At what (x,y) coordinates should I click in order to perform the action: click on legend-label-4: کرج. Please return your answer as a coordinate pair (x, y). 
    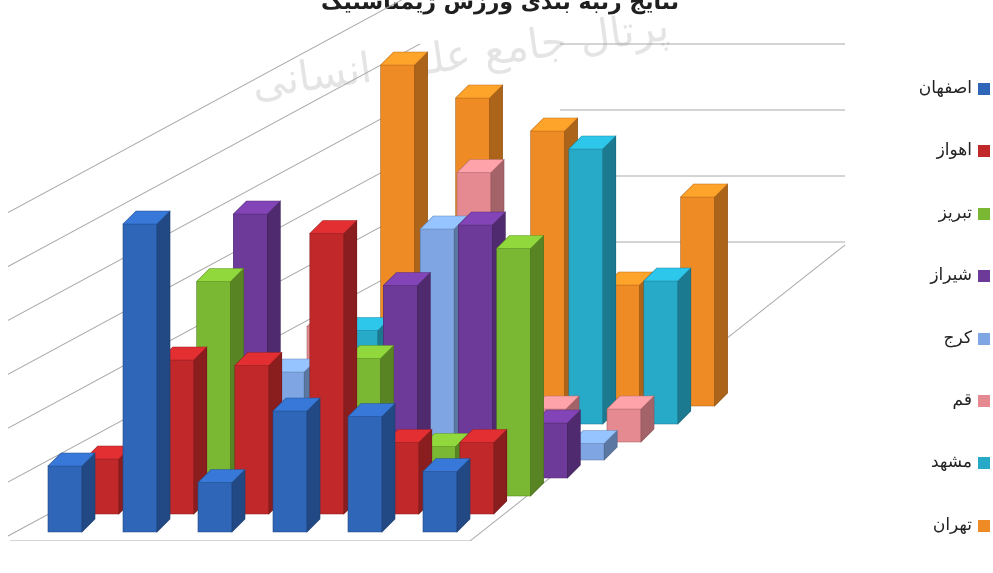
    Looking at the image, I should click on (957, 337).